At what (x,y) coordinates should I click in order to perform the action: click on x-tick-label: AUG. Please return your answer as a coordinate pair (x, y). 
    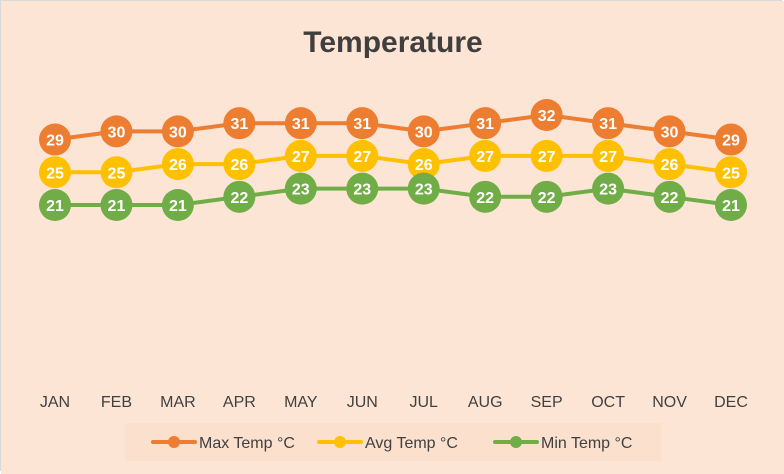
    Looking at the image, I should click on (485, 402).